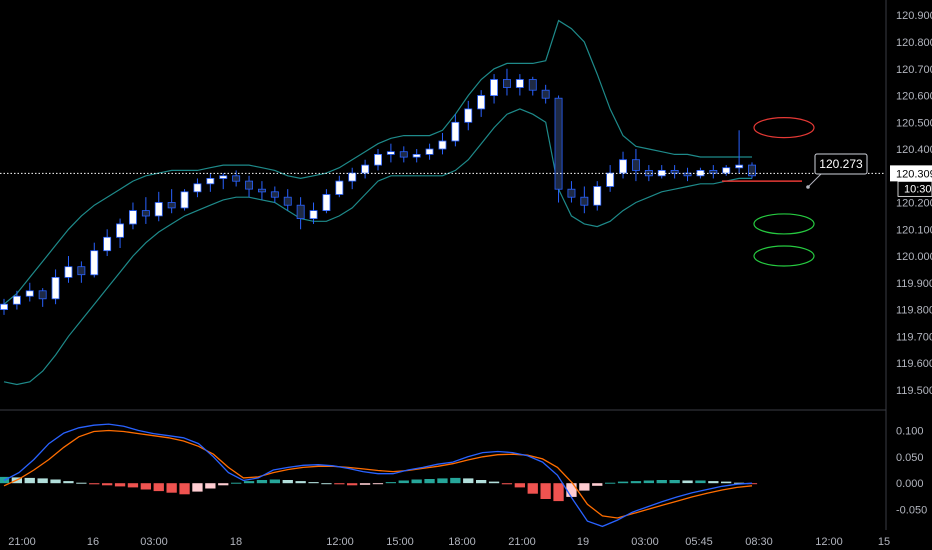 Image resolution: width=932 pixels, height=550 pixels. Describe the element at coordinates (914, 43) in the screenshot. I see `price-tick-label: 120.800` at that location.